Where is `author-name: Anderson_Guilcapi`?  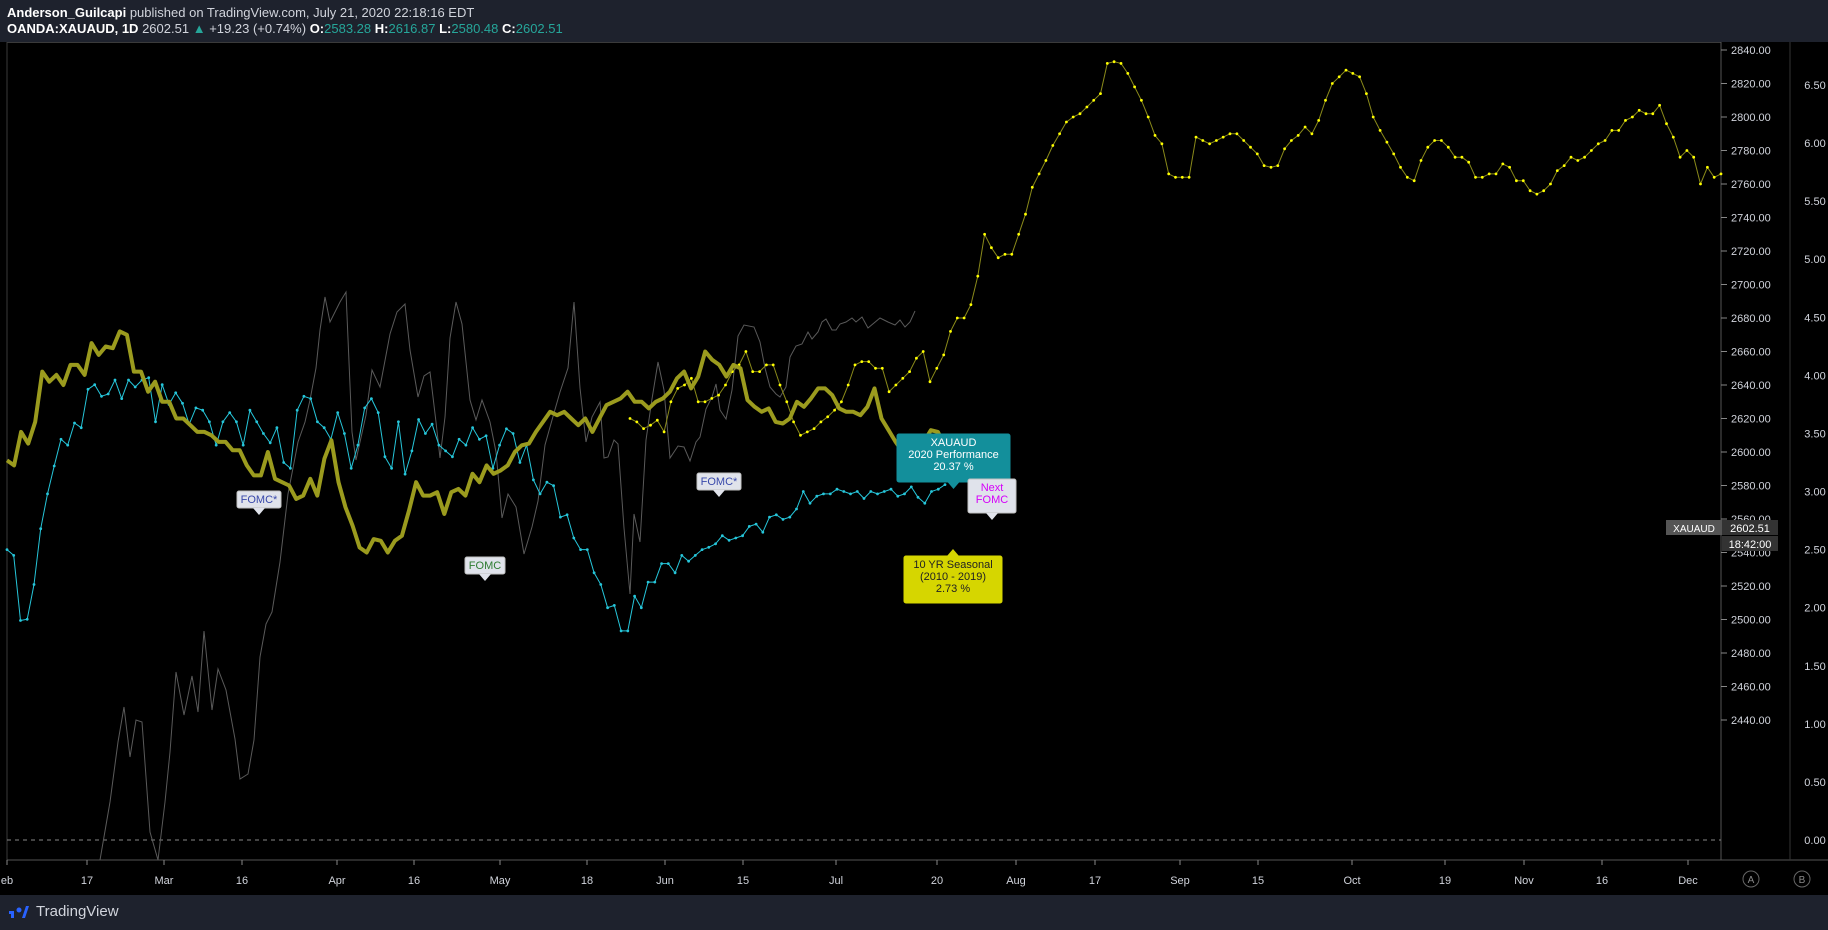
author-name: Anderson_Guilcapi is located at coordinates (67, 12).